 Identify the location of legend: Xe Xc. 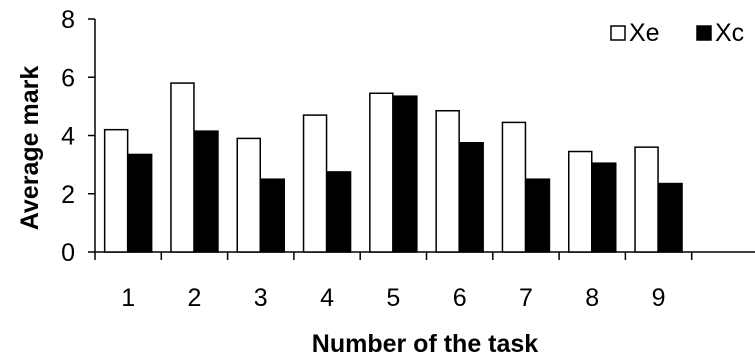
(677, 33).